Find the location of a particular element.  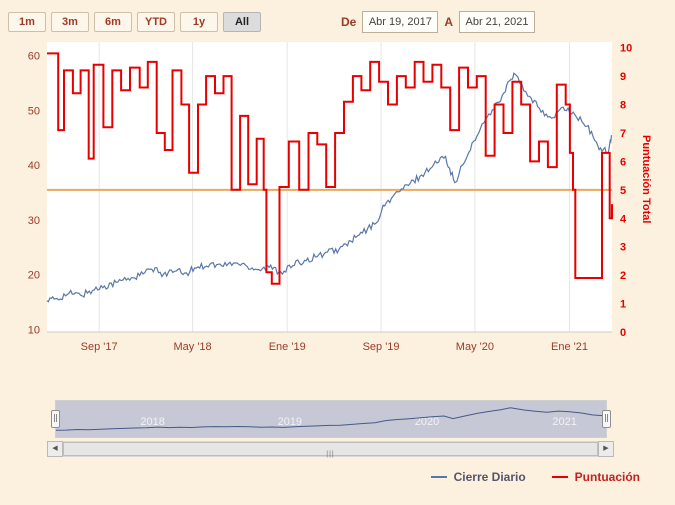

scrollbar-track: ||| is located at coordinates (330, 449).